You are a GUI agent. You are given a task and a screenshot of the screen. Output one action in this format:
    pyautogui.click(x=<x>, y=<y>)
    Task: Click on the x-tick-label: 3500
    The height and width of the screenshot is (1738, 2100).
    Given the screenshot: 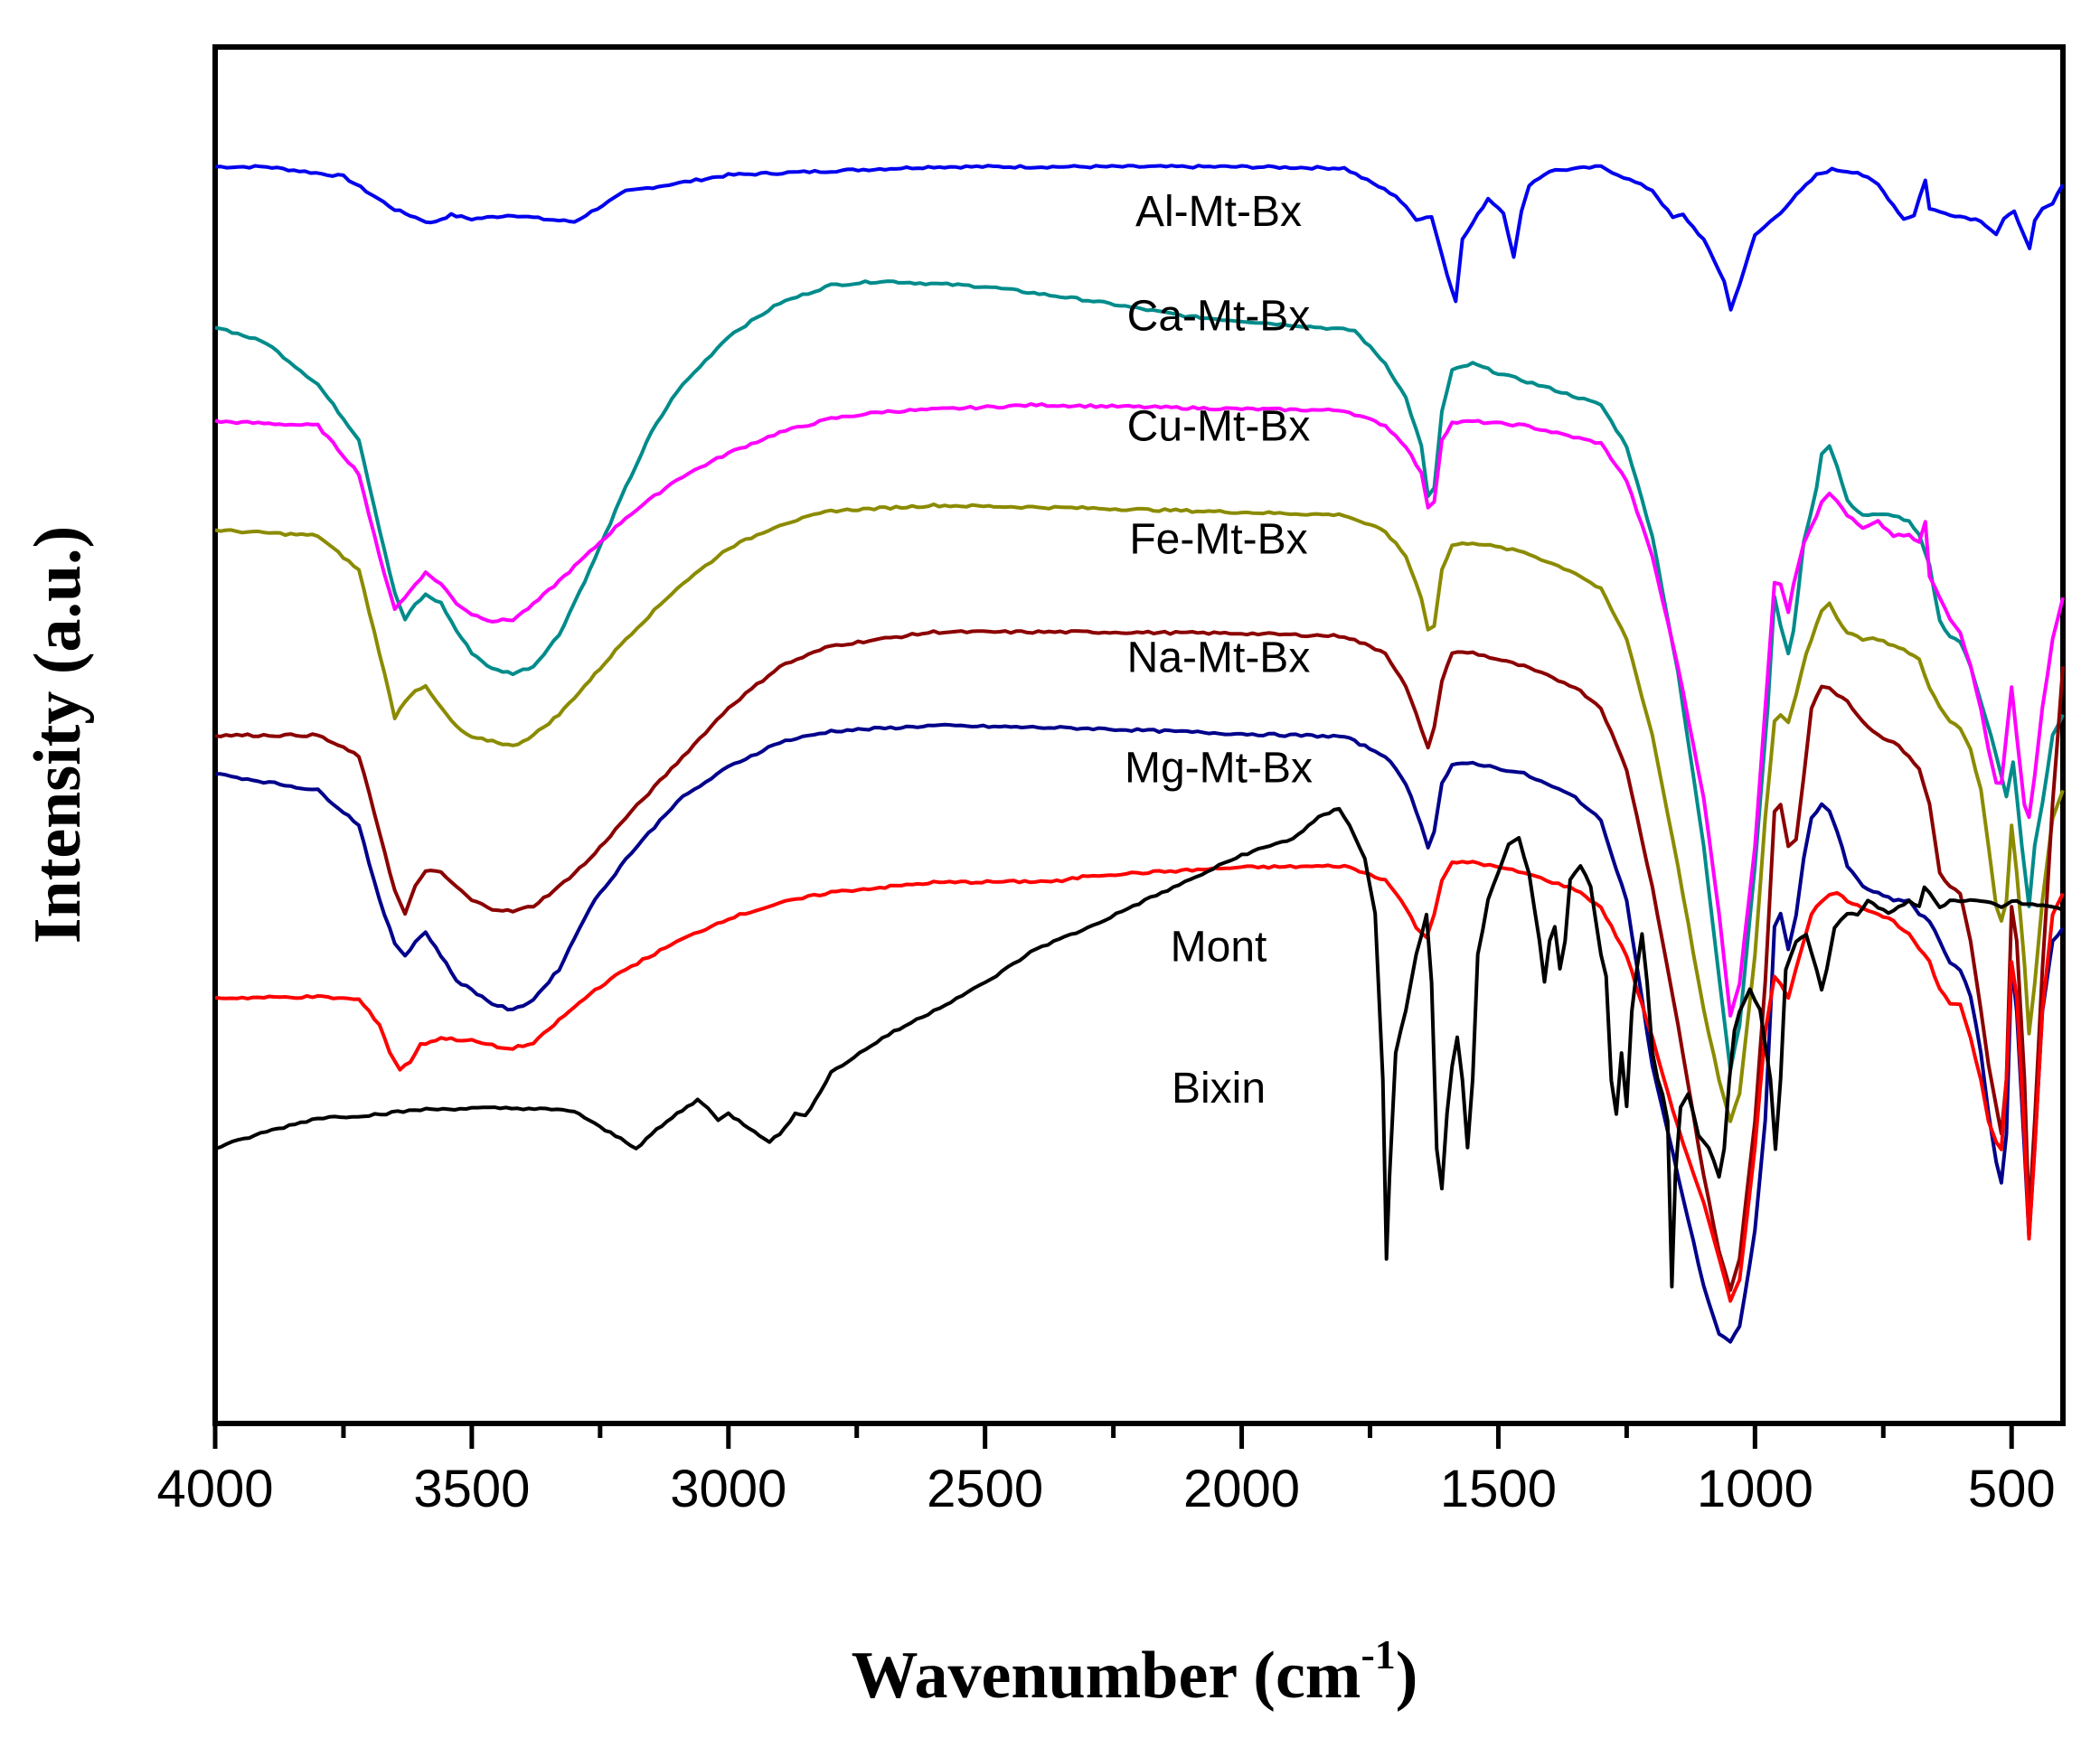 What is the action you would take?
    pyautogui.click(x=471, y=1489)
    